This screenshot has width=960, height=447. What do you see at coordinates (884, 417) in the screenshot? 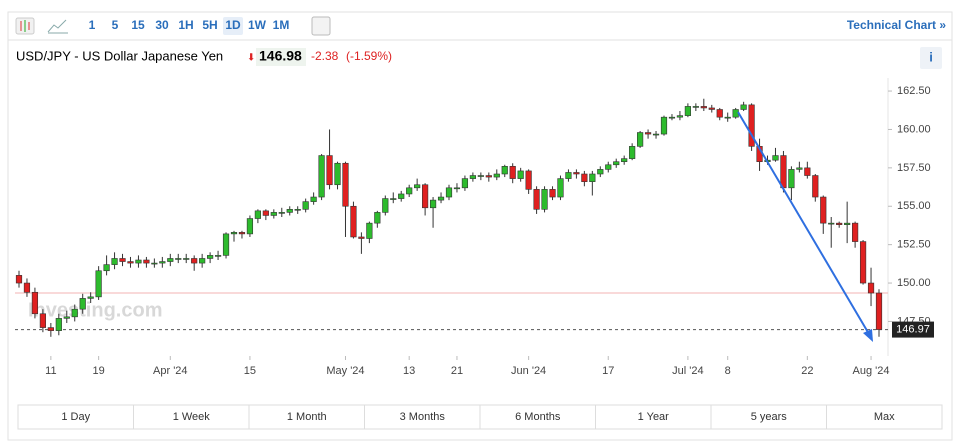
I see `range-button: Max` at bounding box center [884, 417].